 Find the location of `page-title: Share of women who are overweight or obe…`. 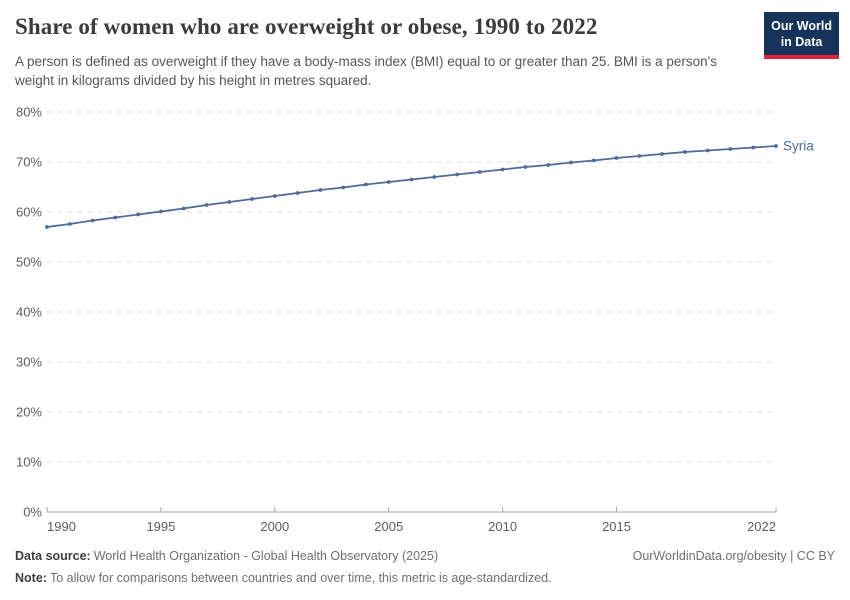

page-title: Share of women who are overweight or obe… is located at coordinates (306, 26).